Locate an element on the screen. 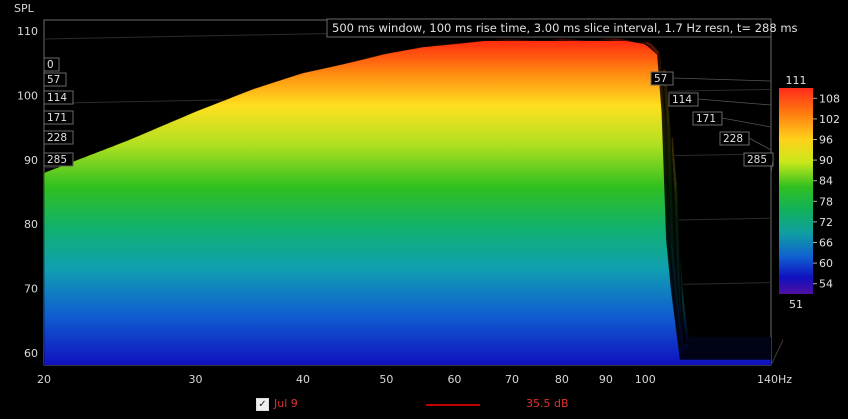 Image resolution: width=848 pixels, height=419 pixels. measurement-name: Jul 9 is located at coordinates (286, 403).